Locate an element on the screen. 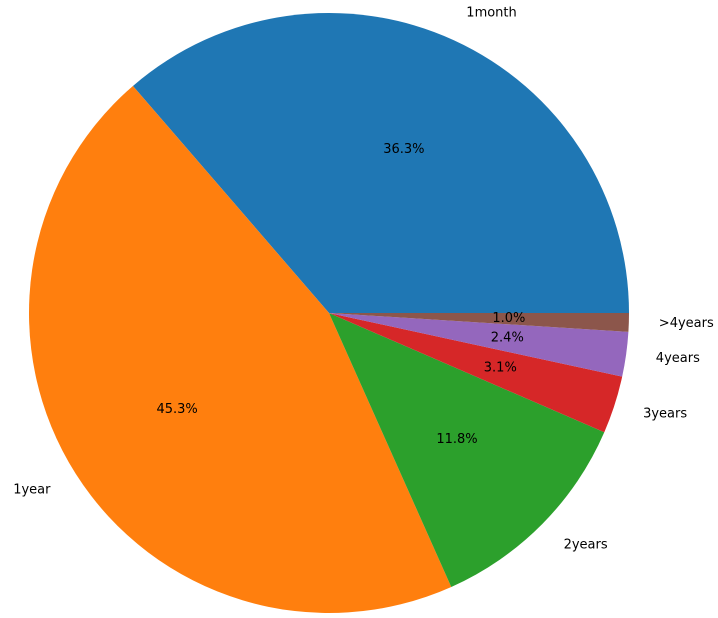 This screenshot has width=718, height=618. pie-pct-1year: 45.3% is located at coordinates (176, 409).